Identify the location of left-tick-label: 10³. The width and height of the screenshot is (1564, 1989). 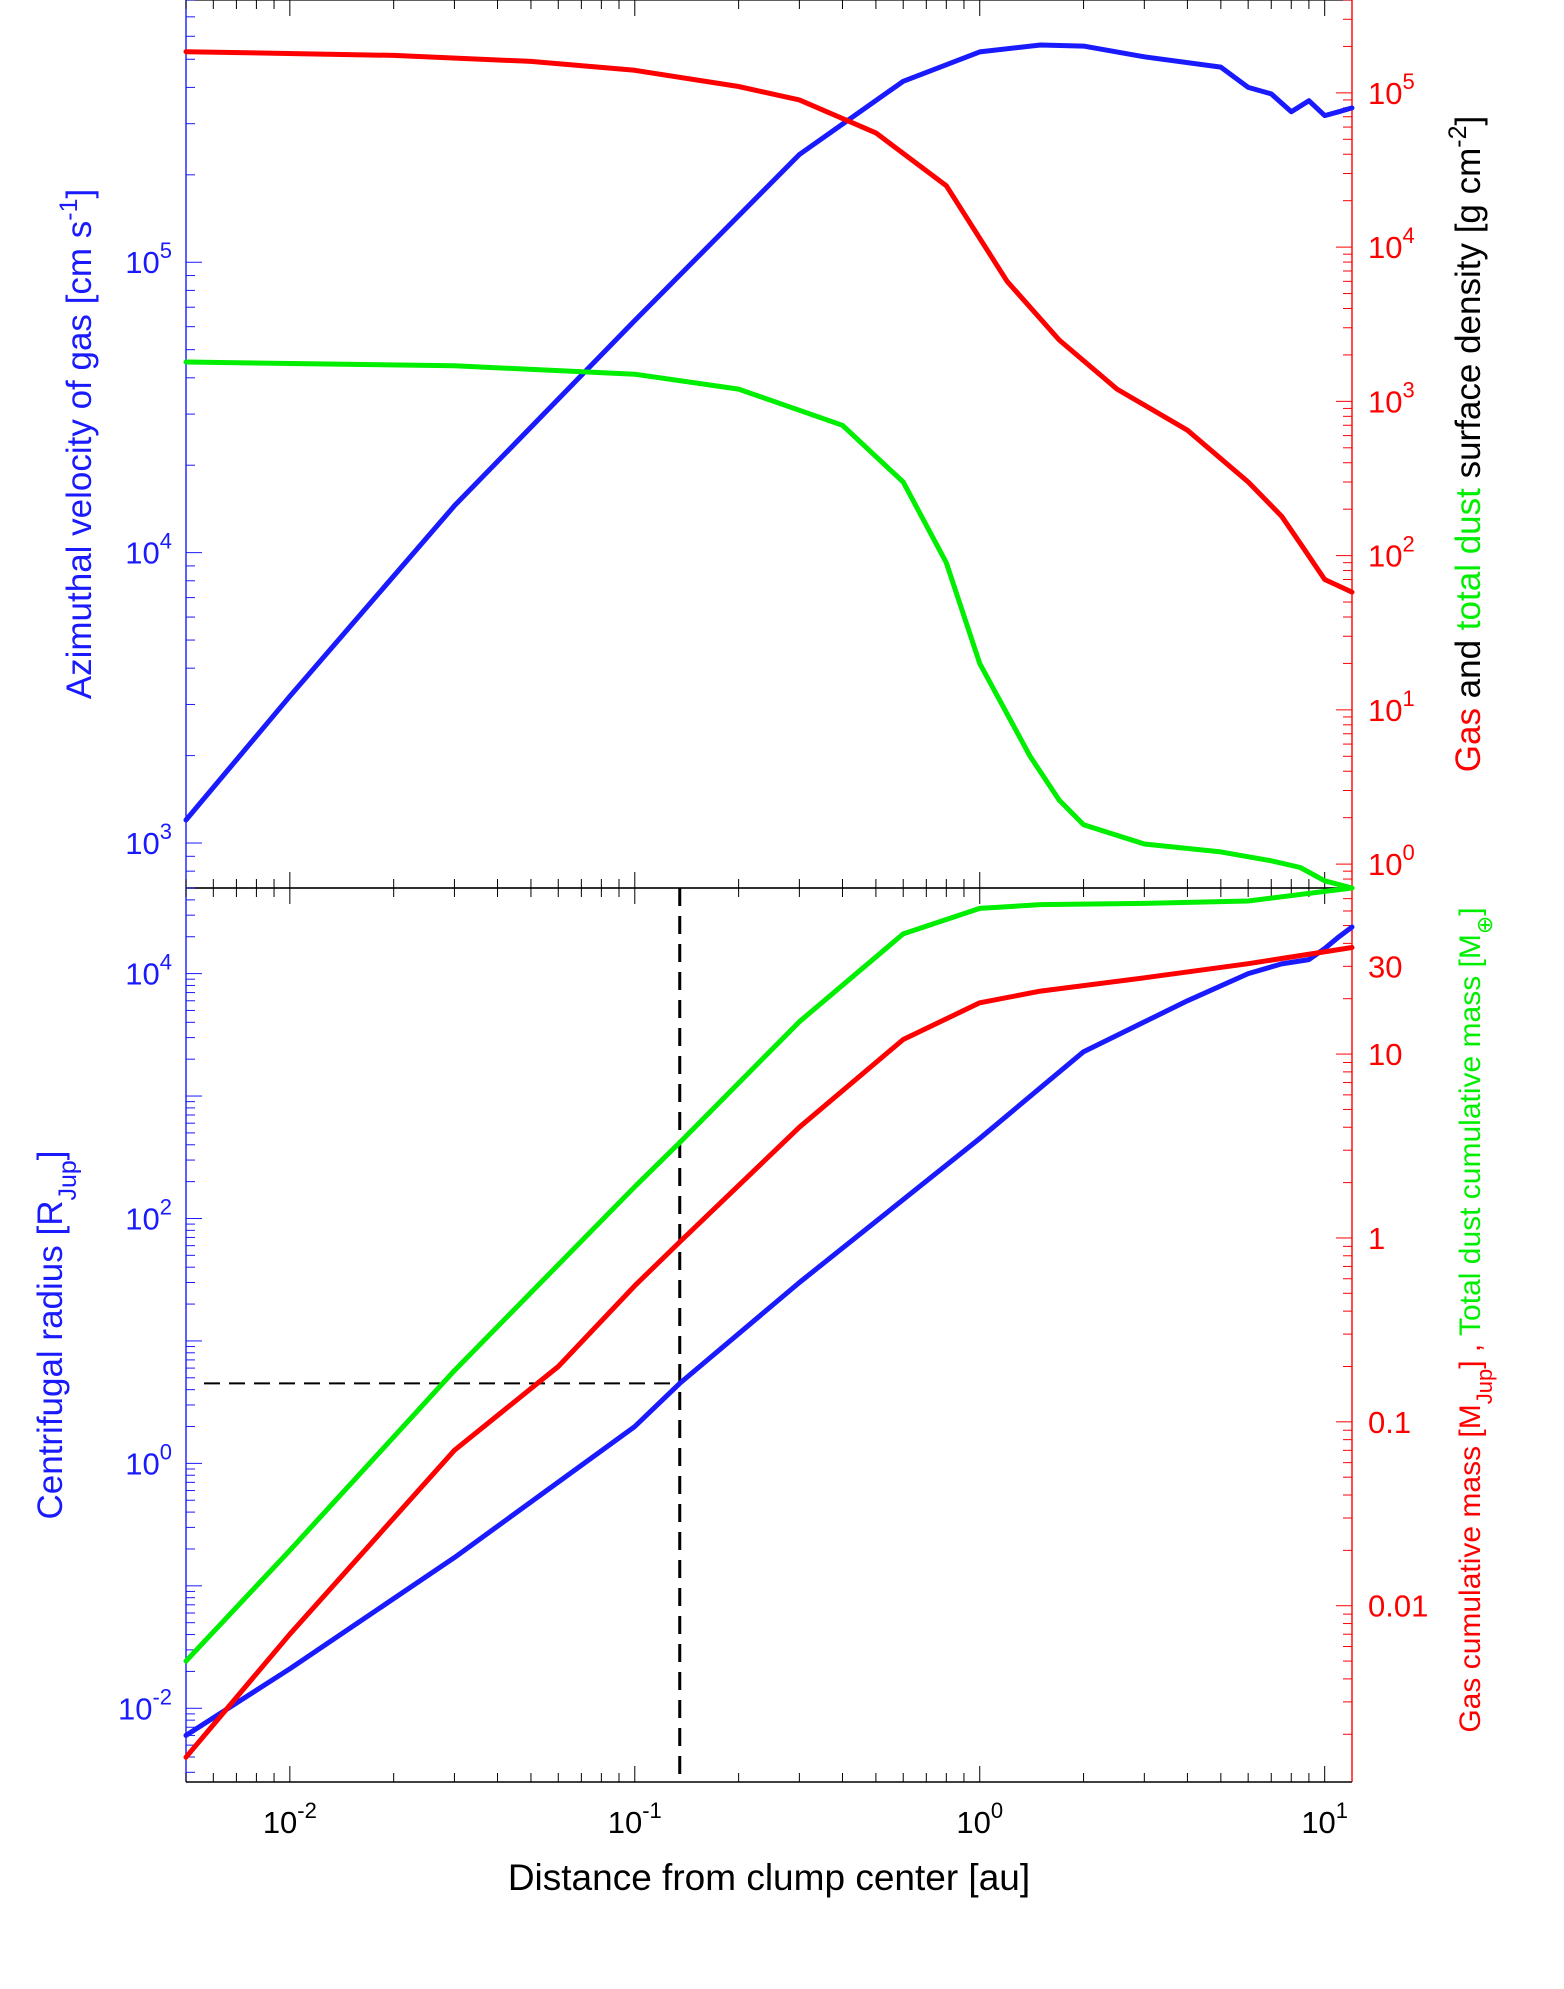
(148, 840).